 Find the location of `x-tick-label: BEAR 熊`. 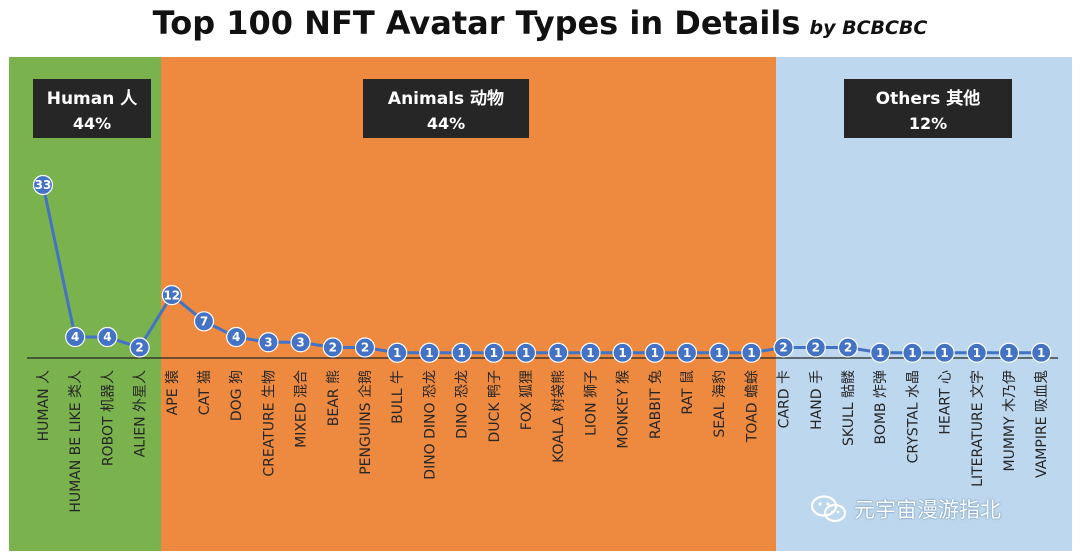

x-tick-label: BEAR 熊 is located at coordinates (334, 398).